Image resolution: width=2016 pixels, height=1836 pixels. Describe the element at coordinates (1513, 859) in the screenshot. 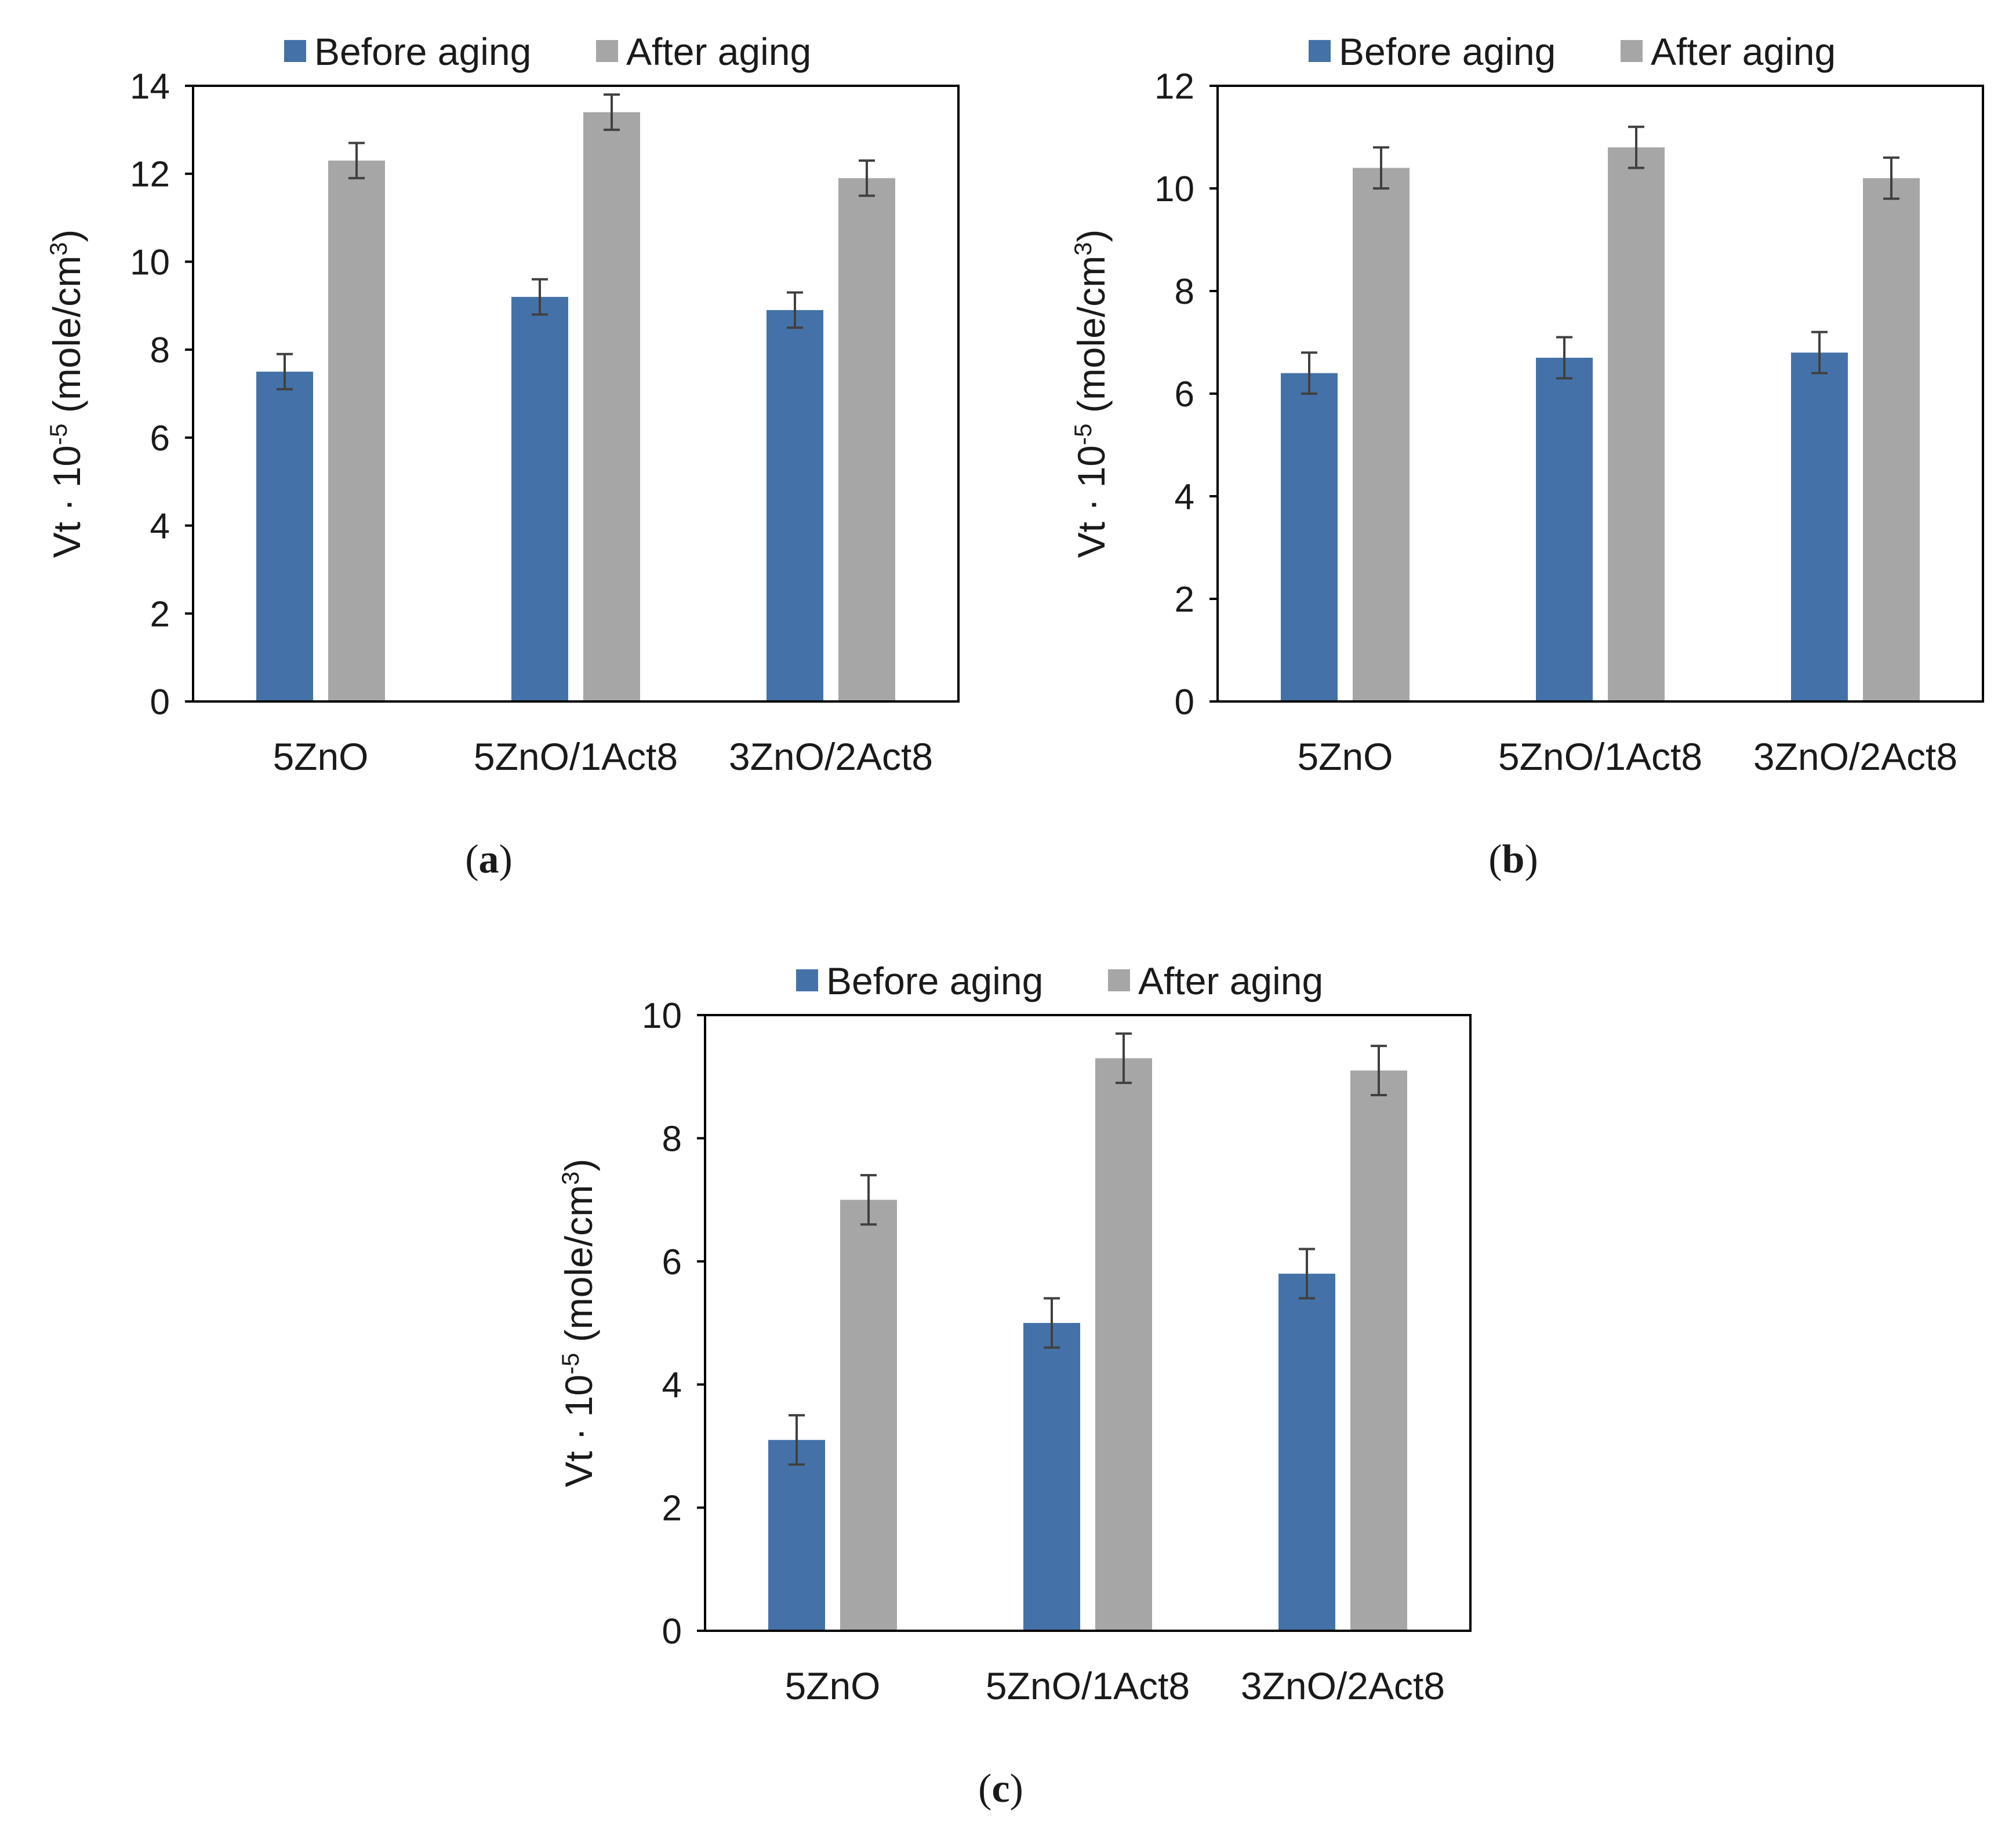

I see `caption-b: (b)` at that location.